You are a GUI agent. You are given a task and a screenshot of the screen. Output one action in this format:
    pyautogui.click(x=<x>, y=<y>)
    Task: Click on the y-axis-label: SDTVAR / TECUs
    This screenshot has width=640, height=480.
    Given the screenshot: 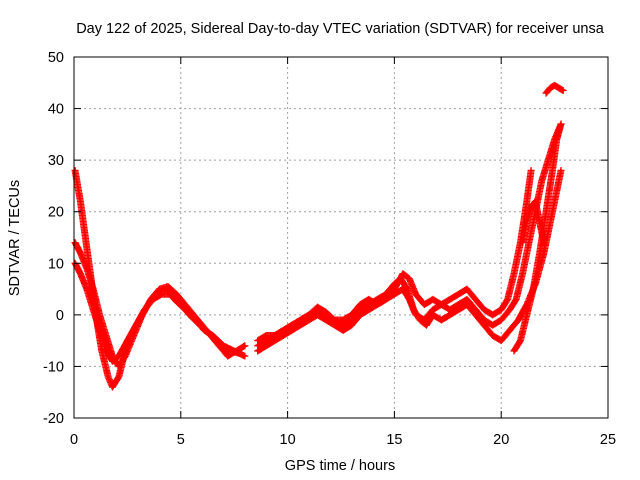 What is the action you would take?
    pyautogui.click(x=15, y=238)
    